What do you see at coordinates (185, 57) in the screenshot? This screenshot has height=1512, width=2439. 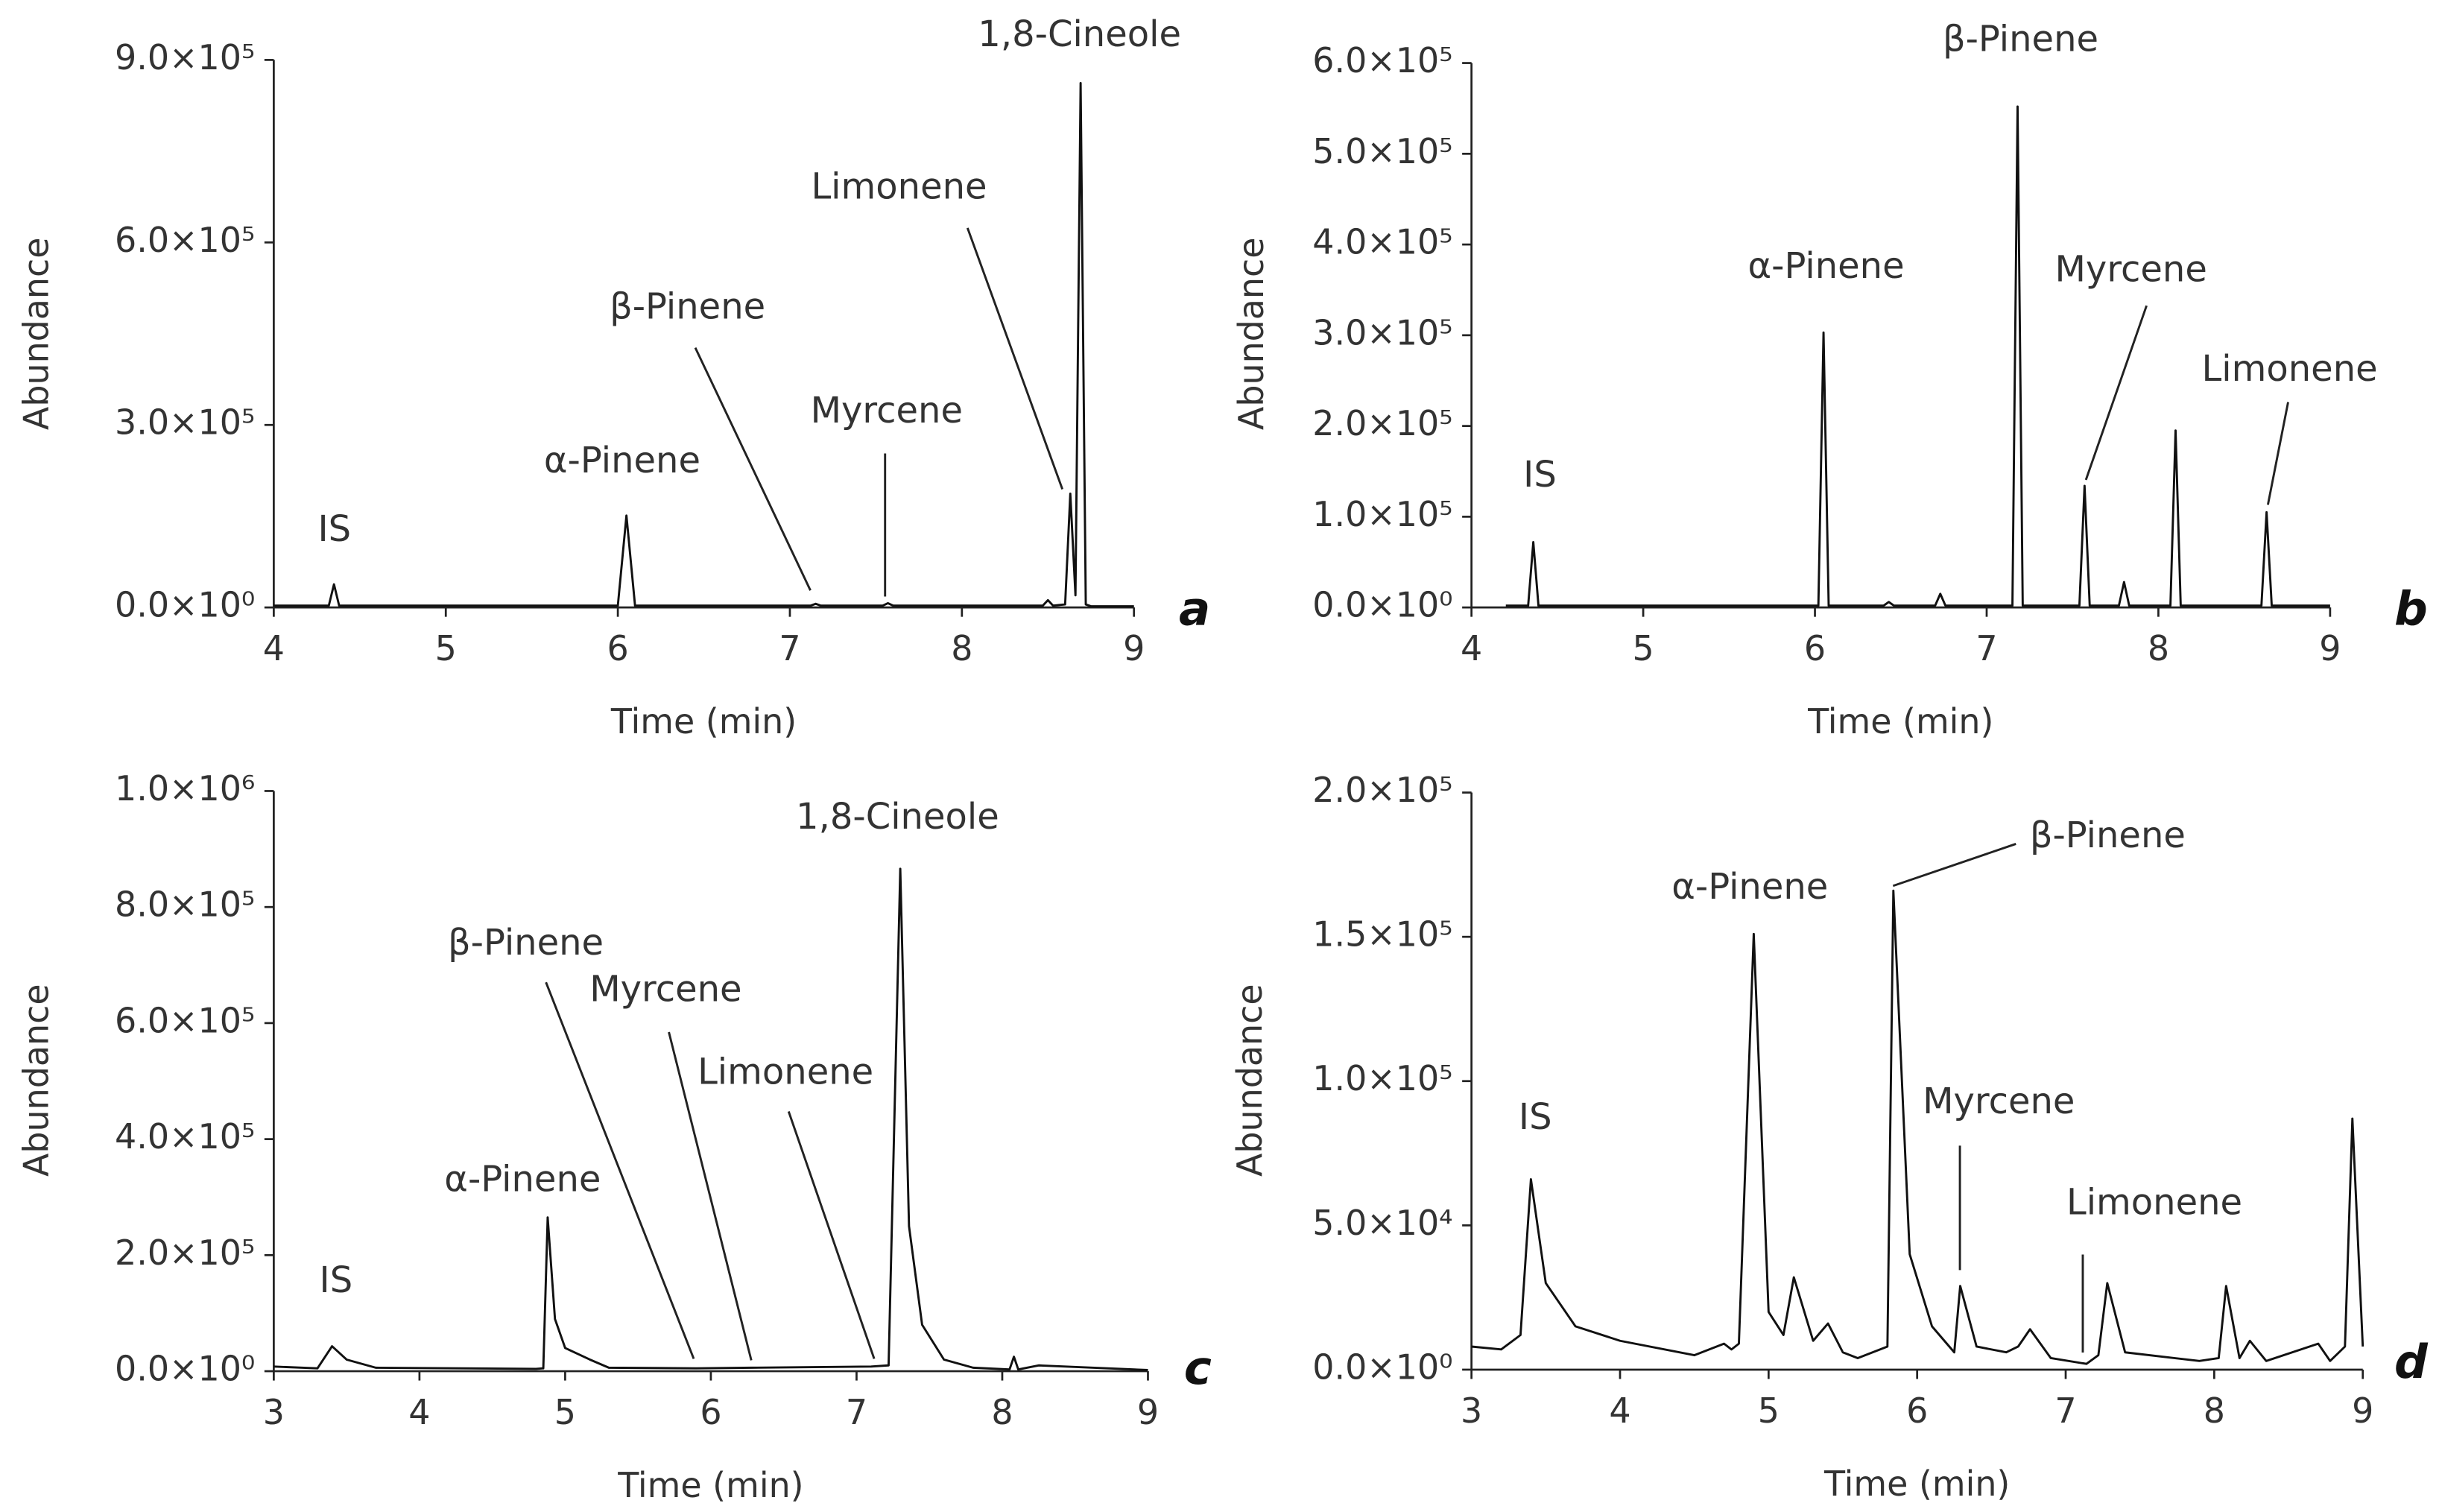 I see `y-tick-label: 9.0×10⁵` at bounding box center [185, 57].